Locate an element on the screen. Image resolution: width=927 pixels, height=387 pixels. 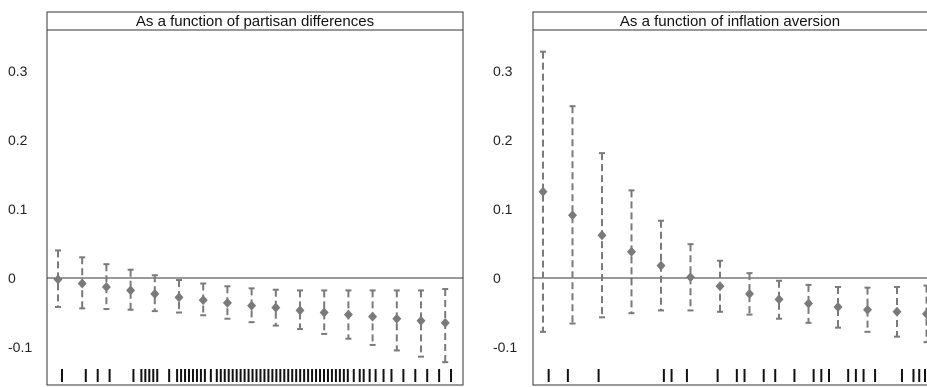
left-y-tick-label: -0.1 is located at coordinates (20, 347).